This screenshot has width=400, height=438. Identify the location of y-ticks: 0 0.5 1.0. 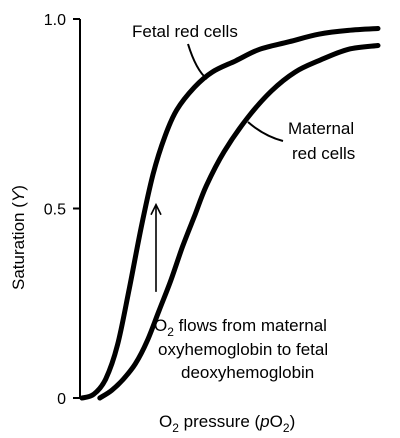
(62, 210).